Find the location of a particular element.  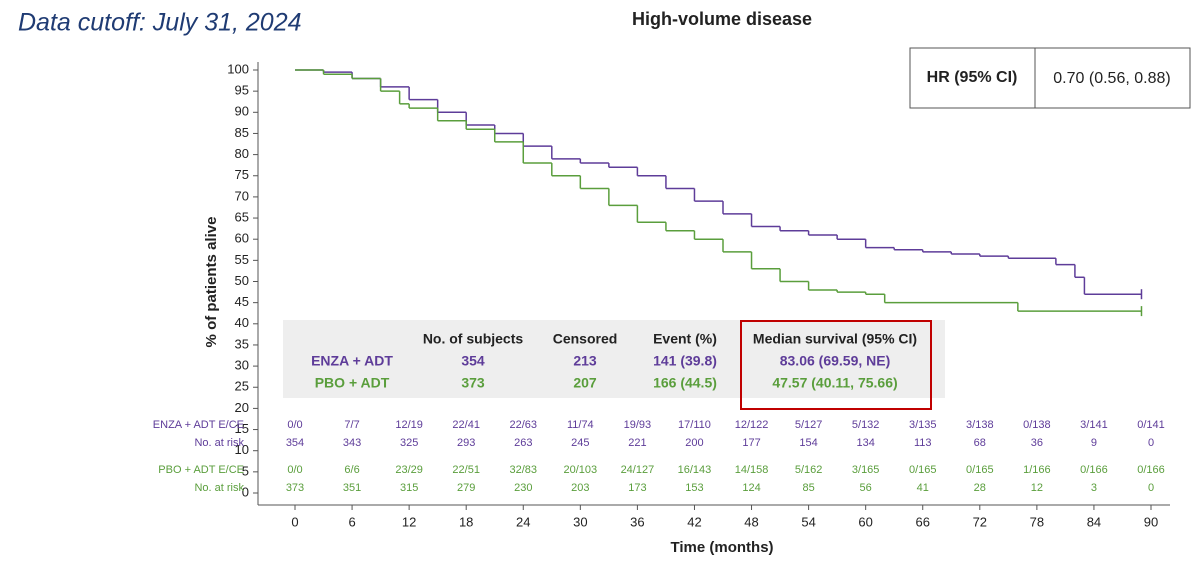

risk-cell: 343 is located at coordinates (352, 443).